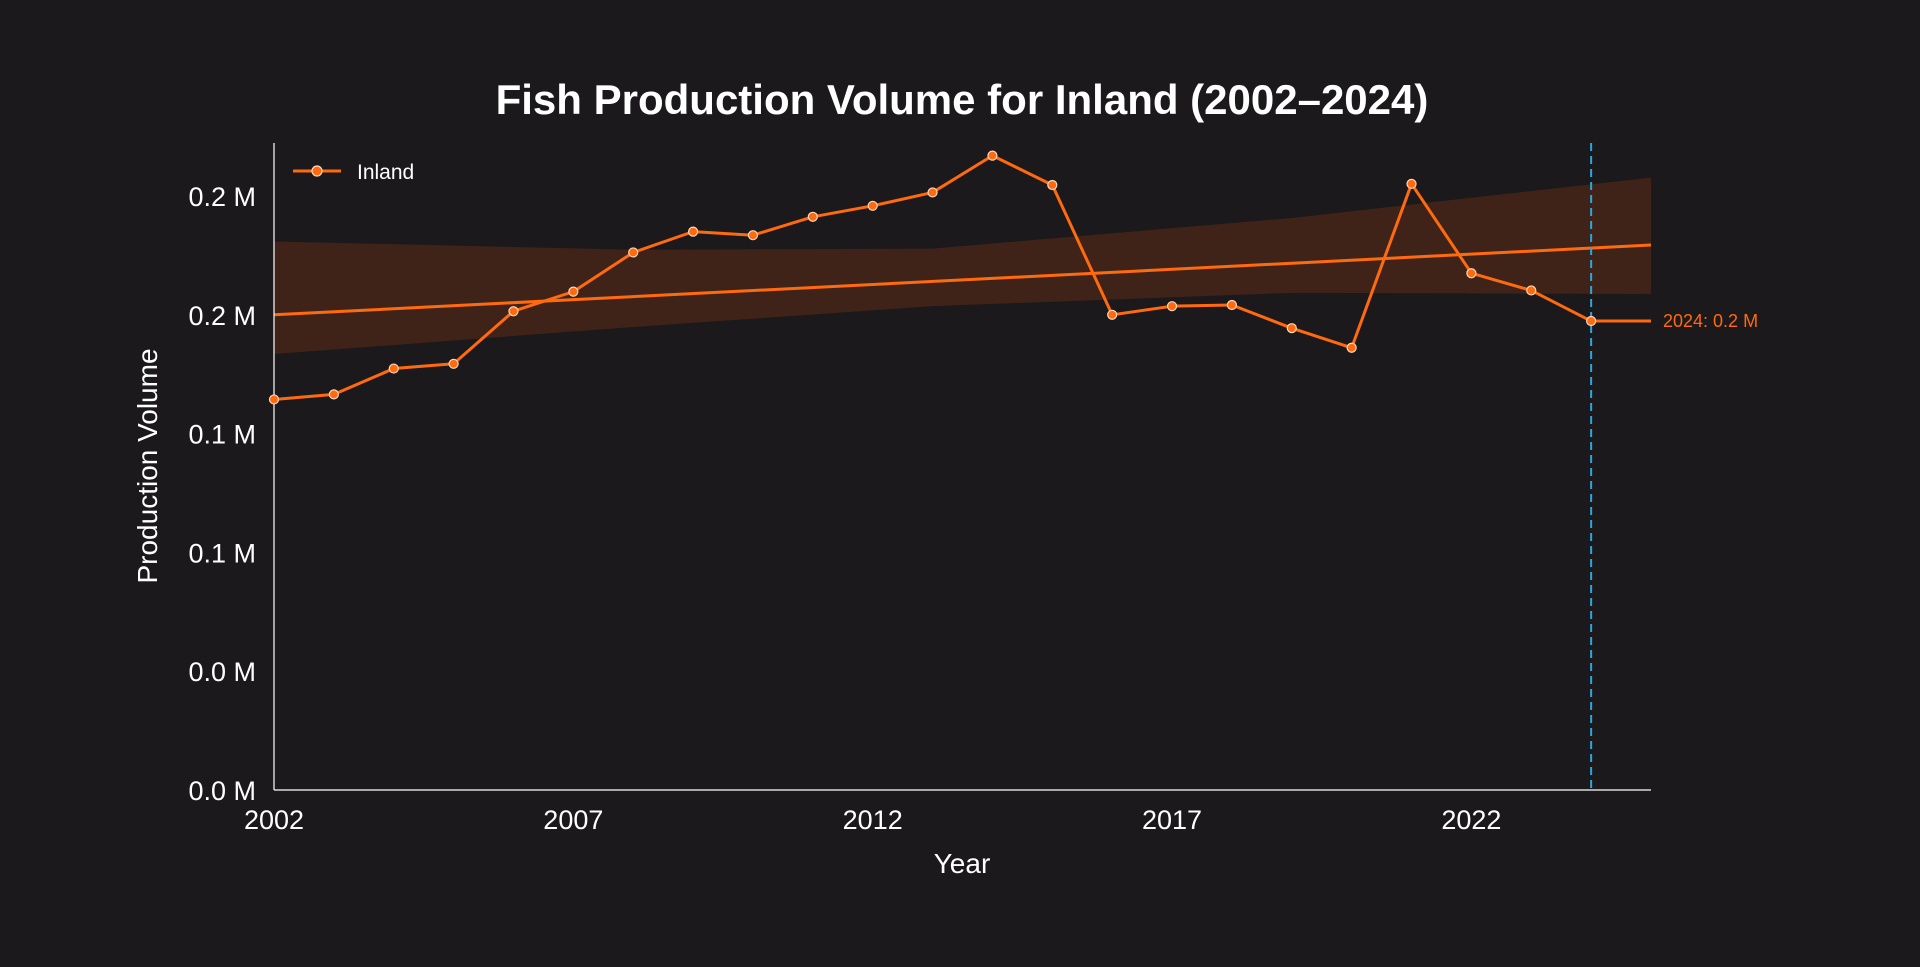 The image size is (1920, 967). I want to click on x-tick-label: 2012, so click(873, 820).